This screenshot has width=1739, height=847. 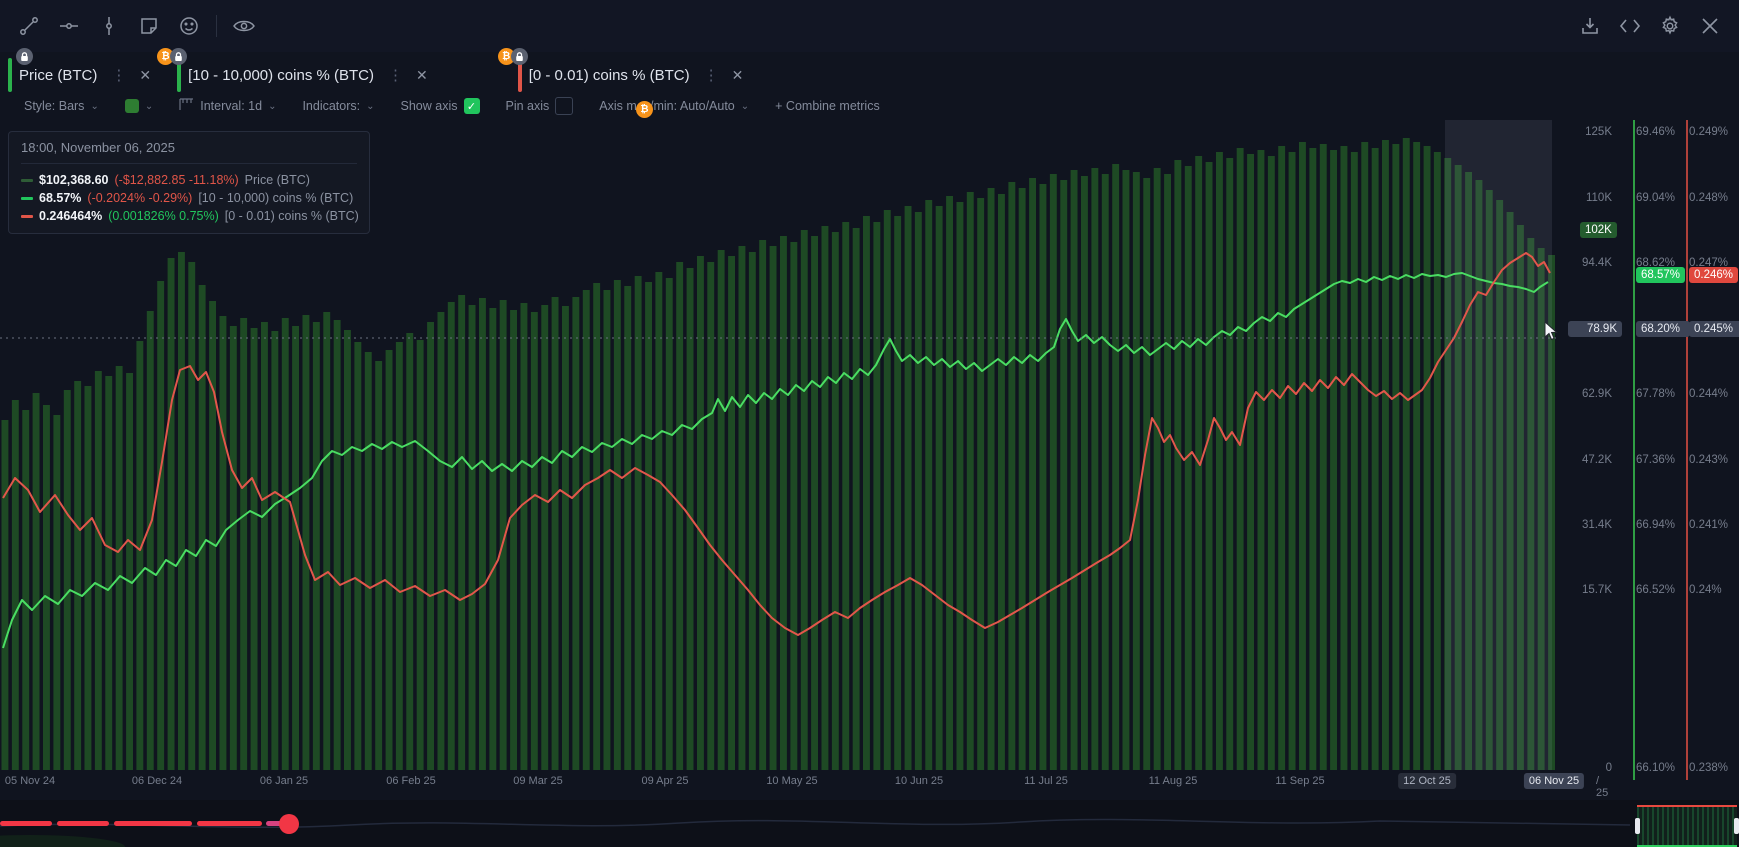 I want to click on green-axis-tick: 67.78%, so click(x=1656, y=394).